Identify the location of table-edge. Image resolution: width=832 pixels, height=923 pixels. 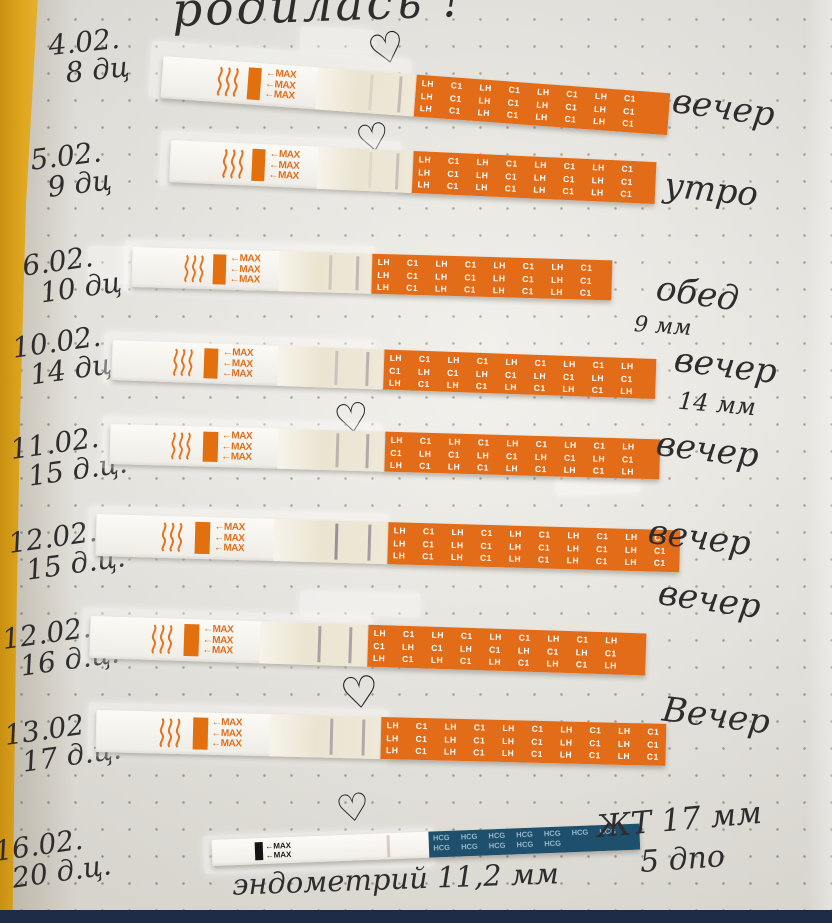
(416, 916).